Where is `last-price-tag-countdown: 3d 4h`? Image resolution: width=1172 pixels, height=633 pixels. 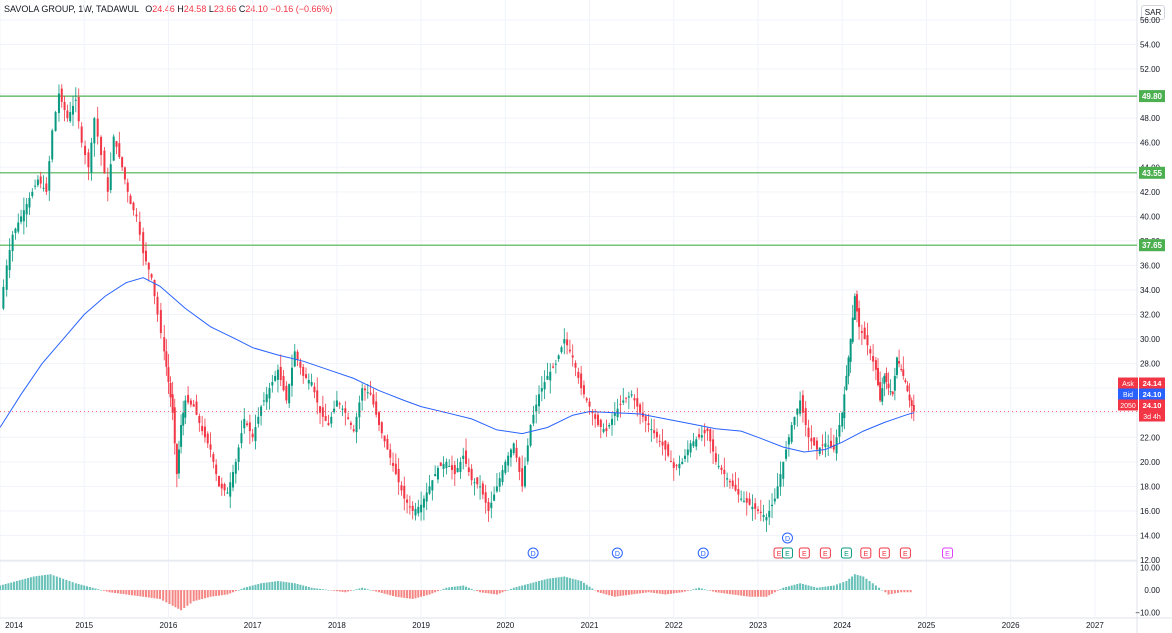 last-price-tag-countdown: 3d 4h is located at coordinates (1152, 417).